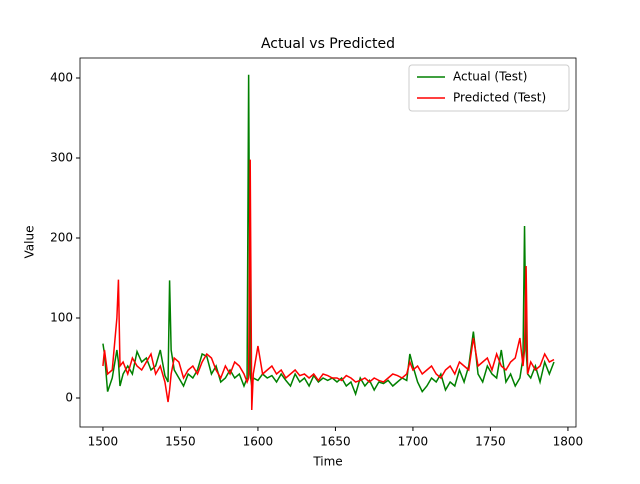  What do you see at coordinates (180, 442) in the screenshot?
I see `x-tick-label: 1550` at bounding box center [180, 442].